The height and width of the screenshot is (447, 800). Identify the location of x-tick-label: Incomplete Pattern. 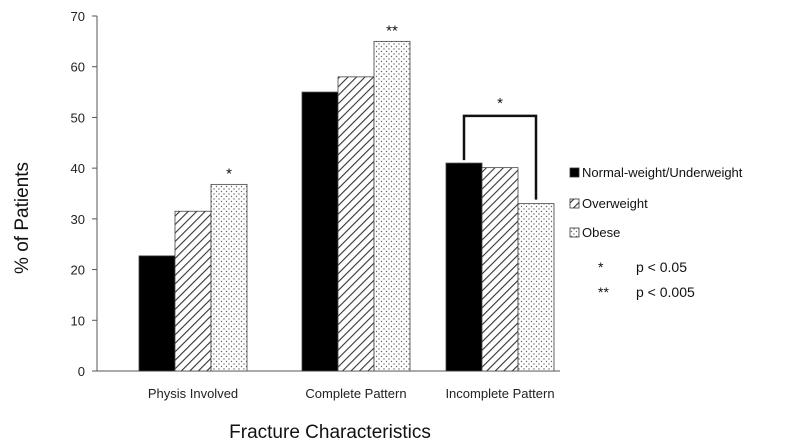
(499, 393).